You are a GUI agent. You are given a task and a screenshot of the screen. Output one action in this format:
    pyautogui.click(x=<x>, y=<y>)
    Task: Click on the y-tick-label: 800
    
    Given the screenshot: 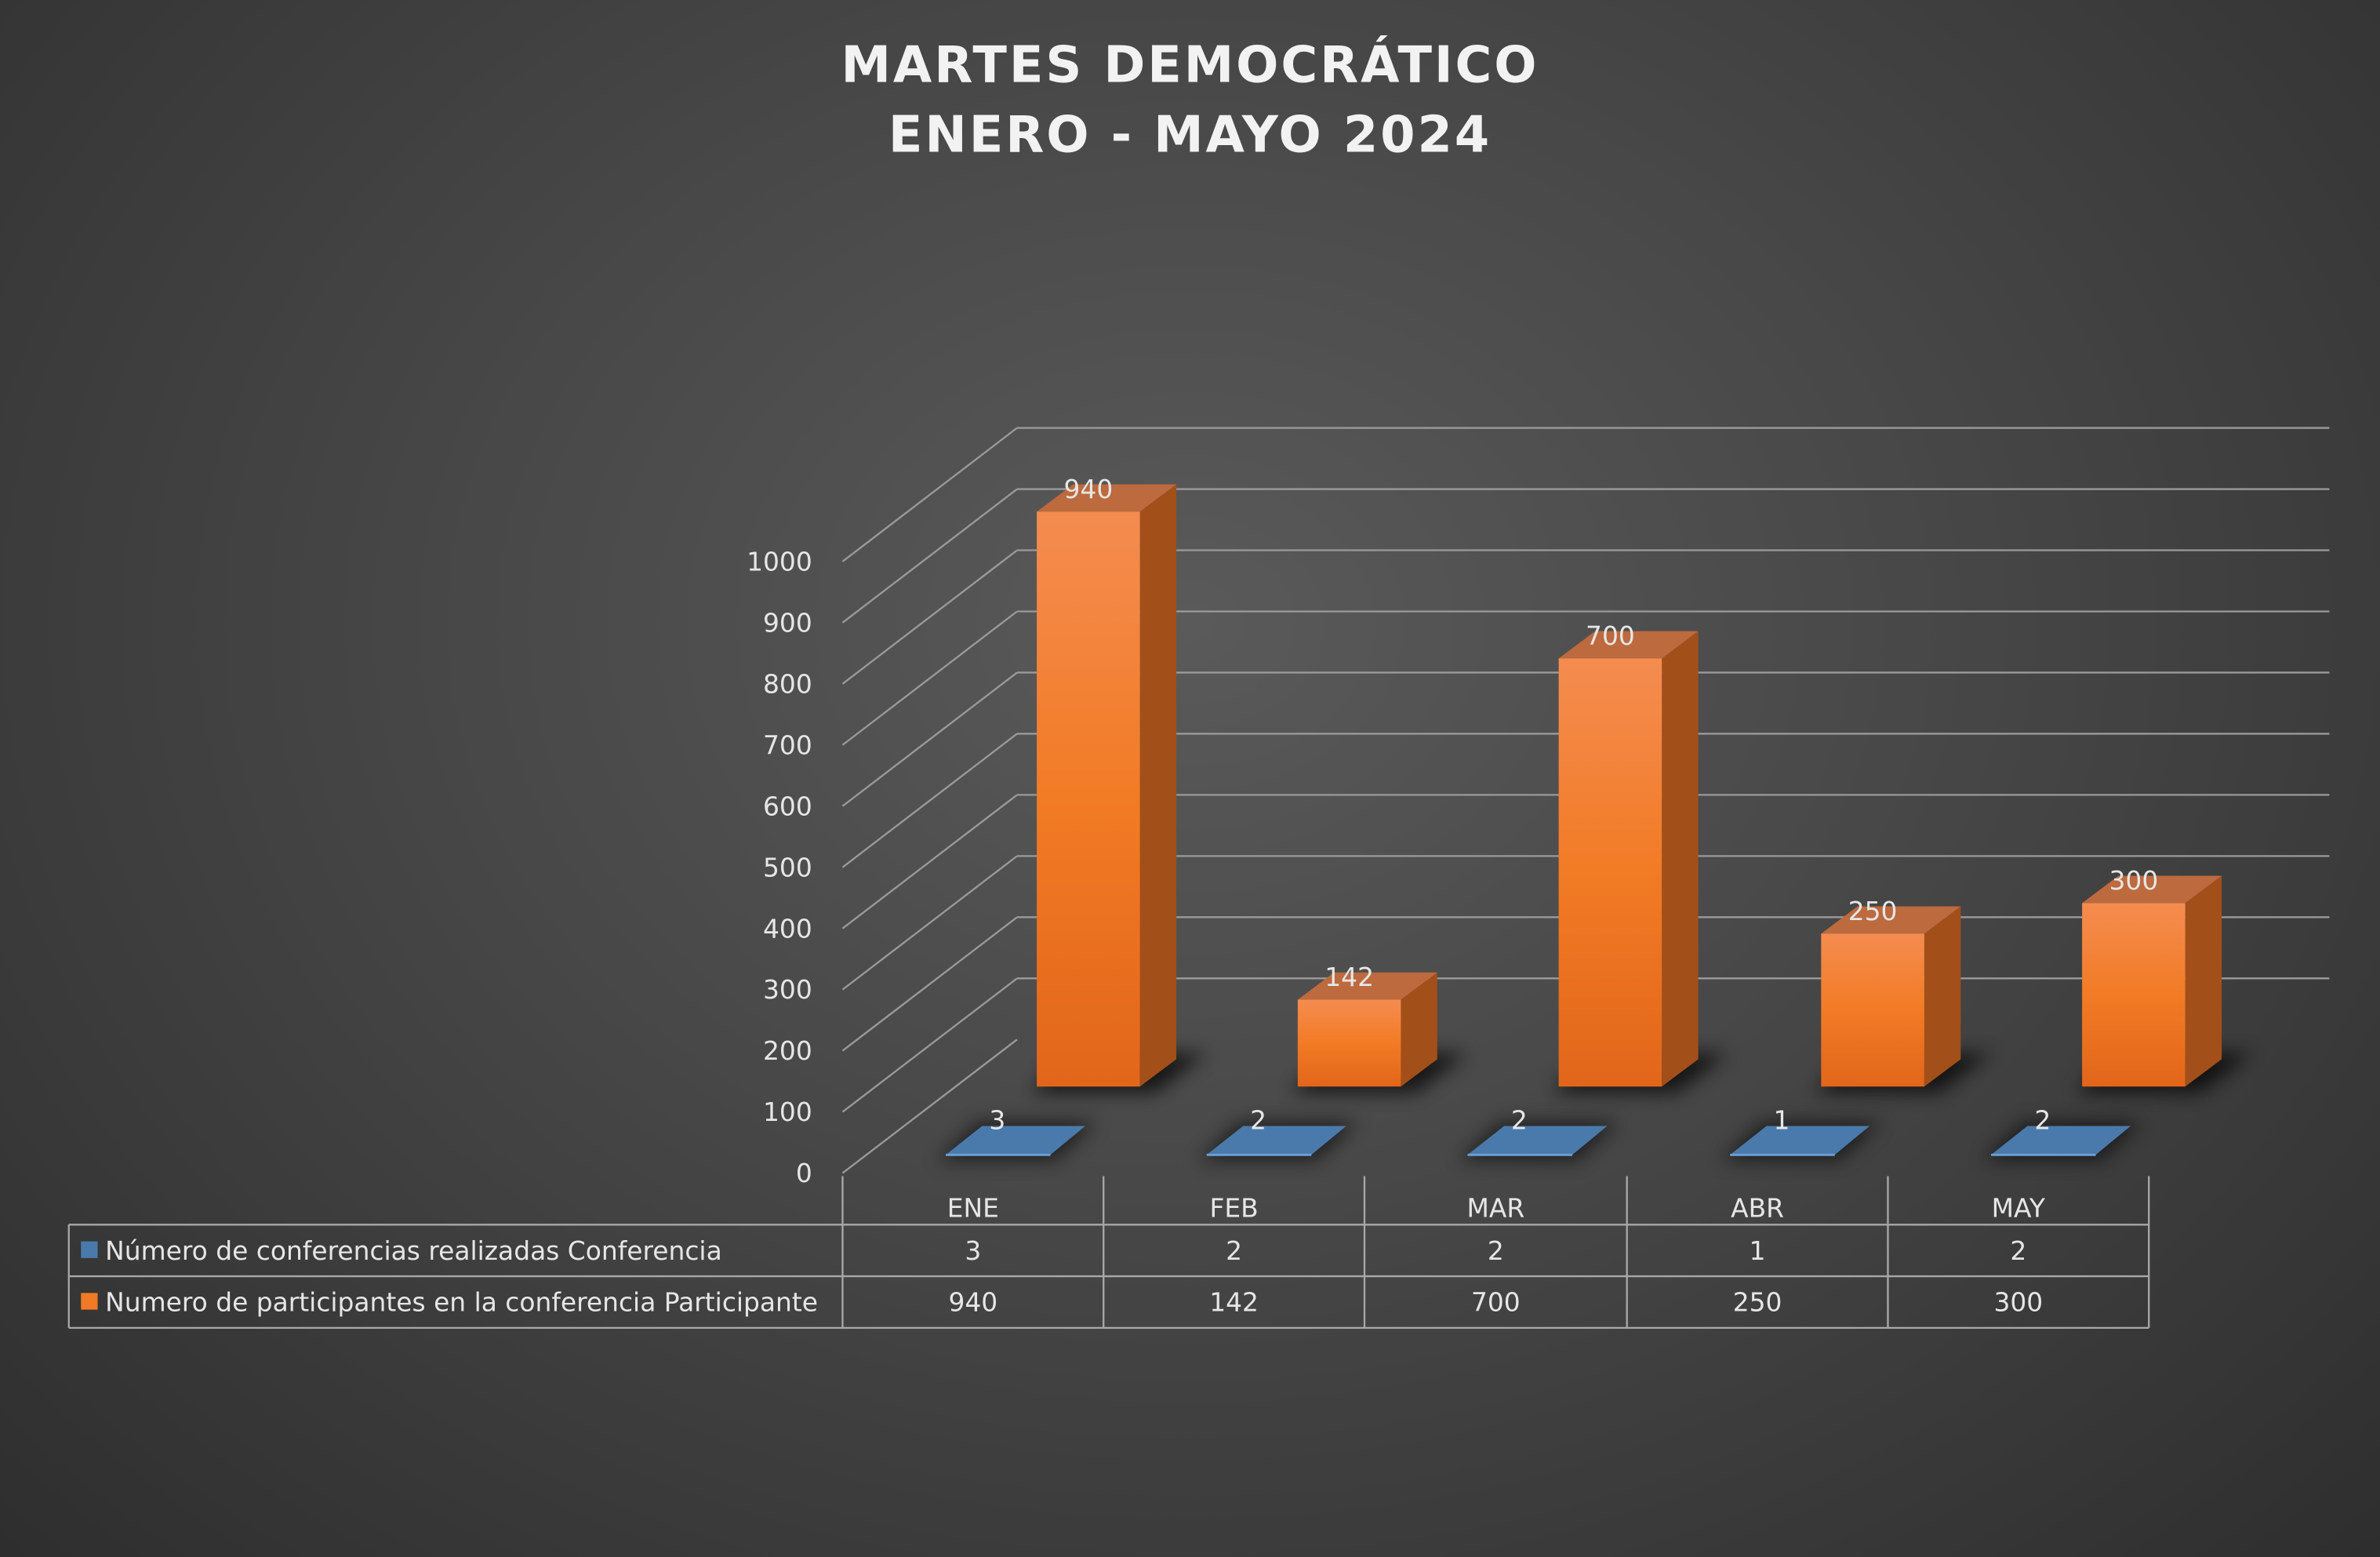 What is the action you would take?
    pyautogui.click(x=787, y=683)
    